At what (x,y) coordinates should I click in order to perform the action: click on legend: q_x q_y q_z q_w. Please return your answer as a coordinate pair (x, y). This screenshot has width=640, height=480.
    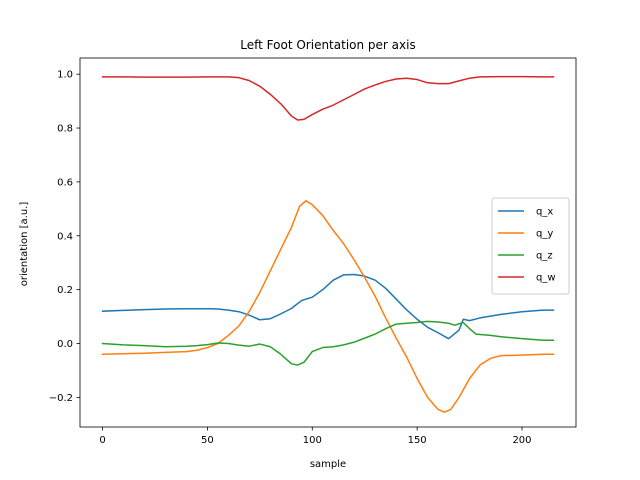
    Looking at the image, I should click on (530, 246).